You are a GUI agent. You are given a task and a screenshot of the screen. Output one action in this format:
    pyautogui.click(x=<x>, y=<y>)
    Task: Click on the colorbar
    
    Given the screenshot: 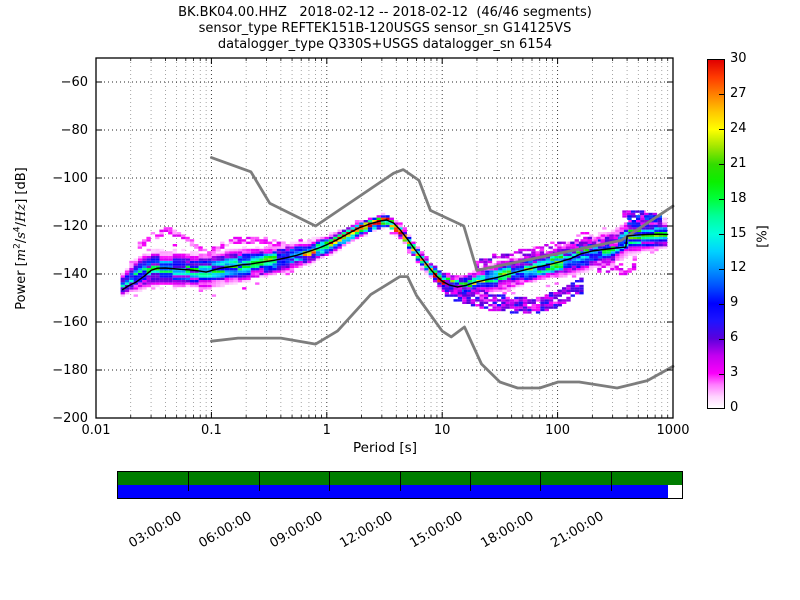 What is the action you would take?
    pyautogui.click(x=716, y=234)
    